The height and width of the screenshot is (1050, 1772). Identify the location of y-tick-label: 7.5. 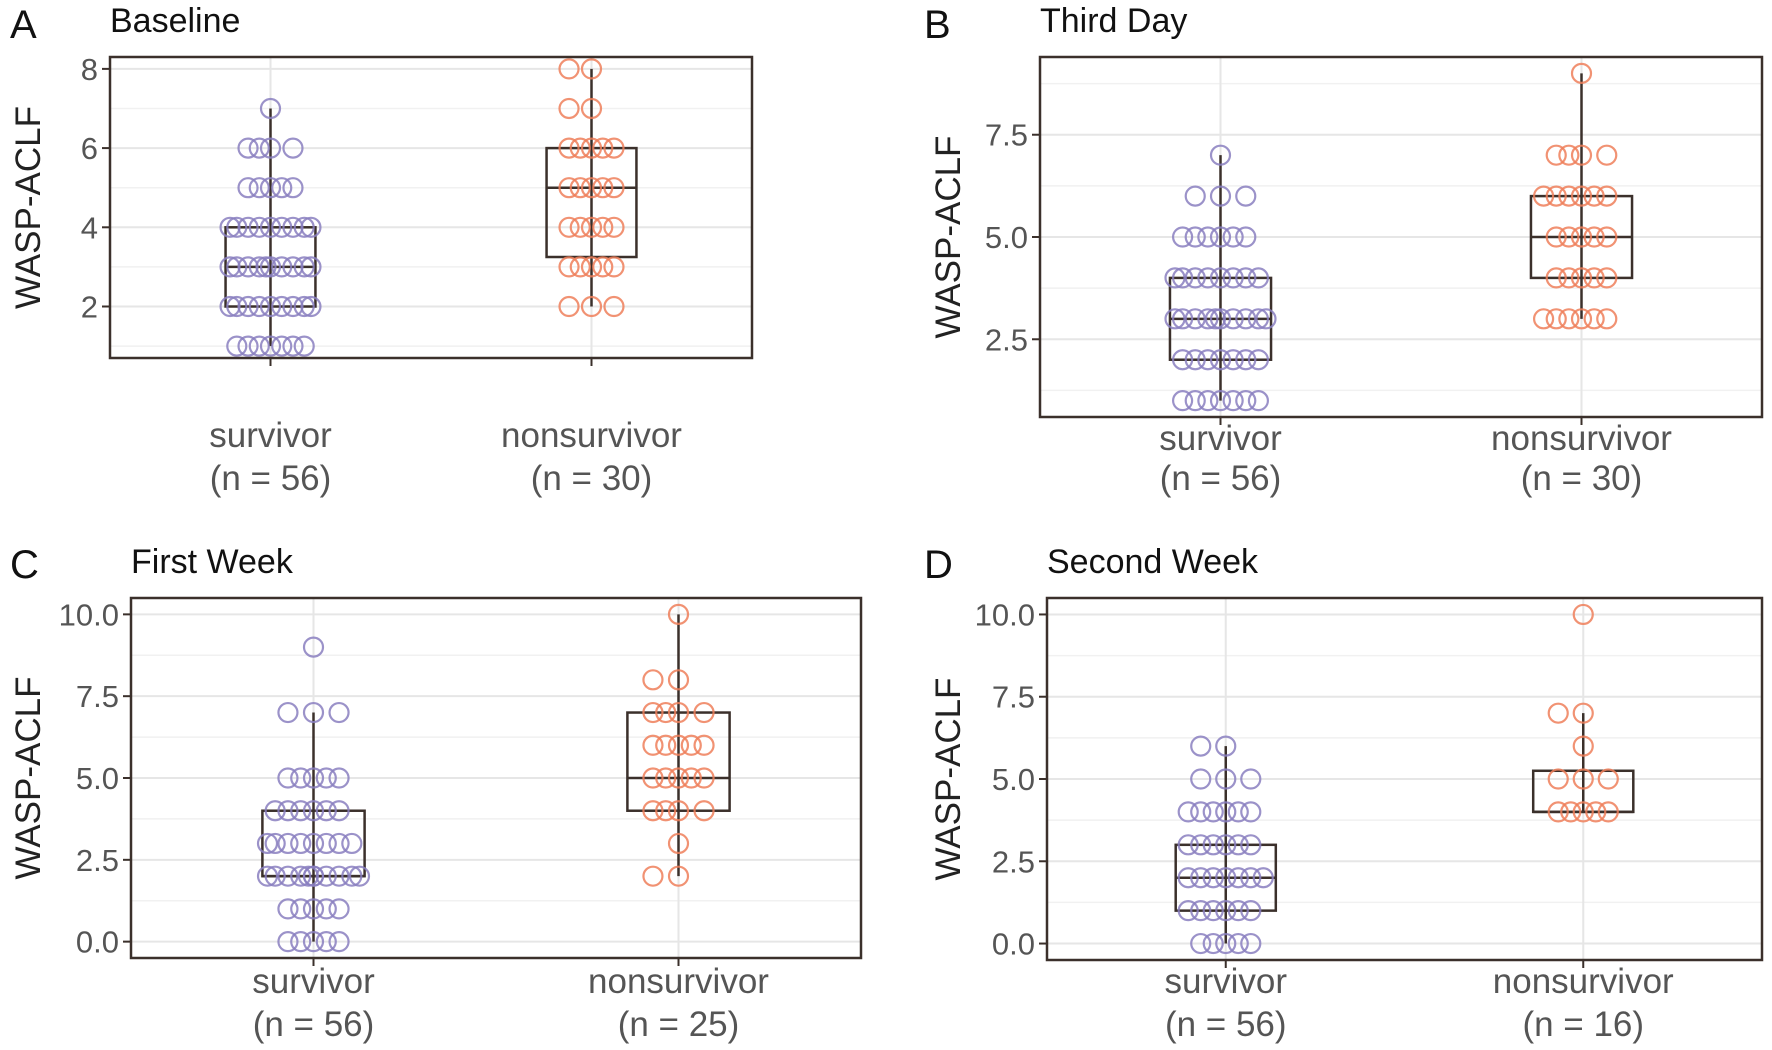
(1013, 697).